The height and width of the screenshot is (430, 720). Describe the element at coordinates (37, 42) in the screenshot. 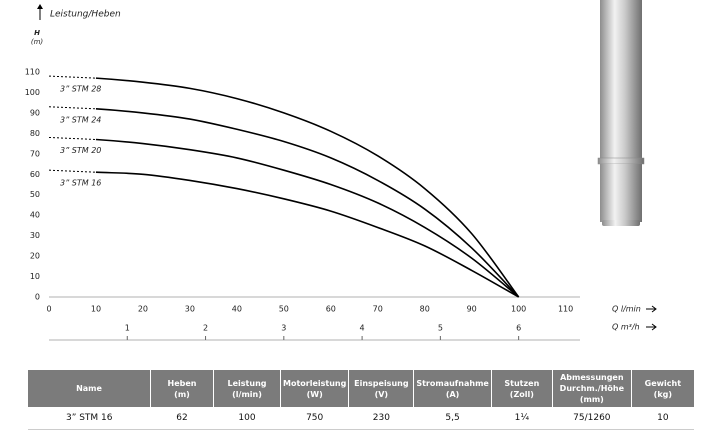

I see `y-unit: (m)` at that location.